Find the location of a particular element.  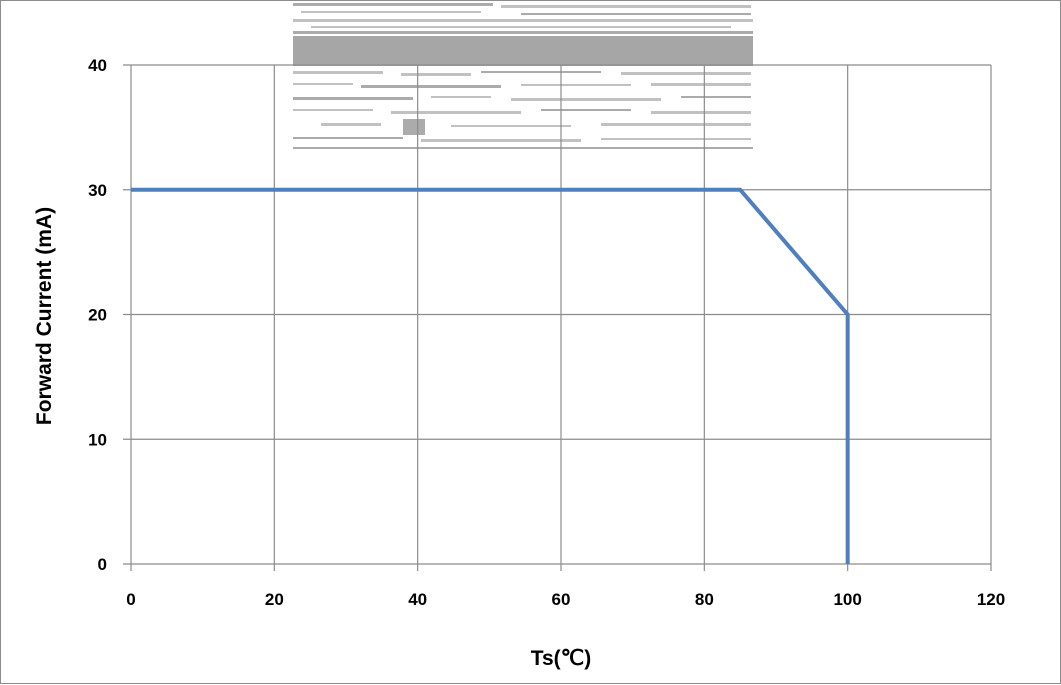

y-tick-label: 40 is located at coordinates (97, 65).